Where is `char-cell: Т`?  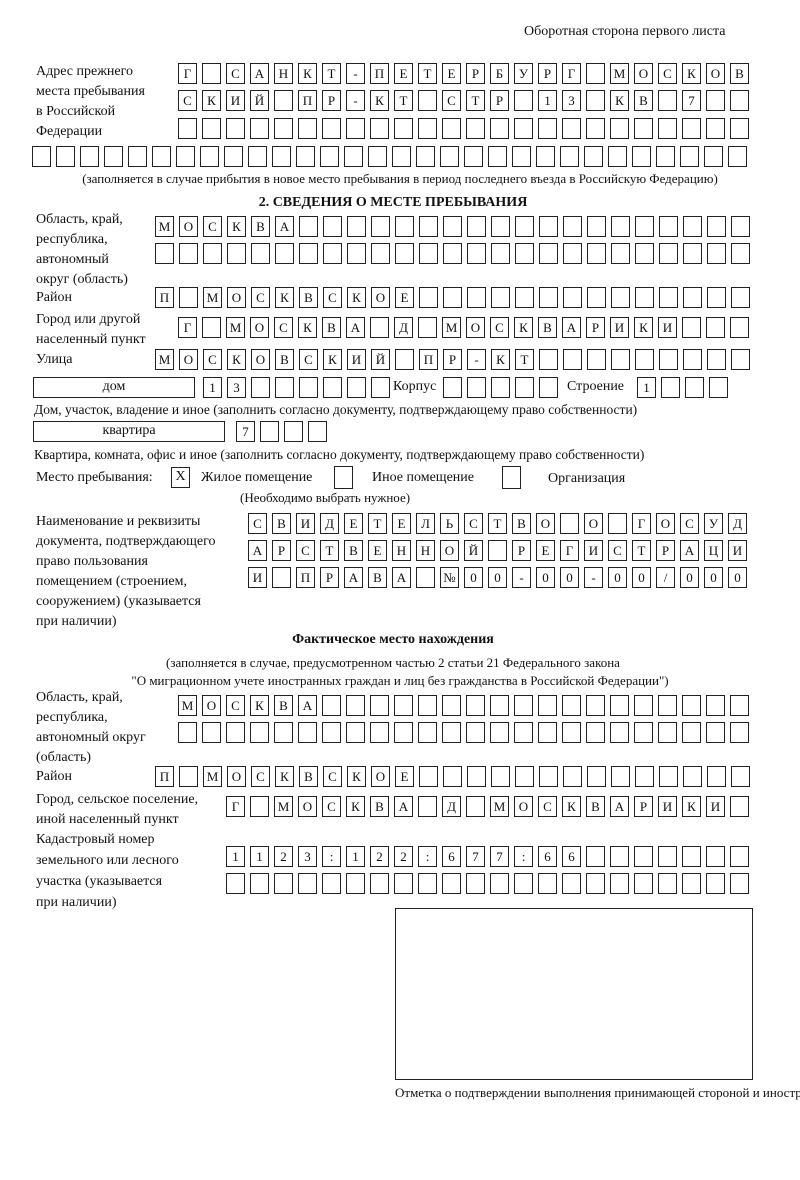
char-cell: Т is located at coordinates (329, 550).